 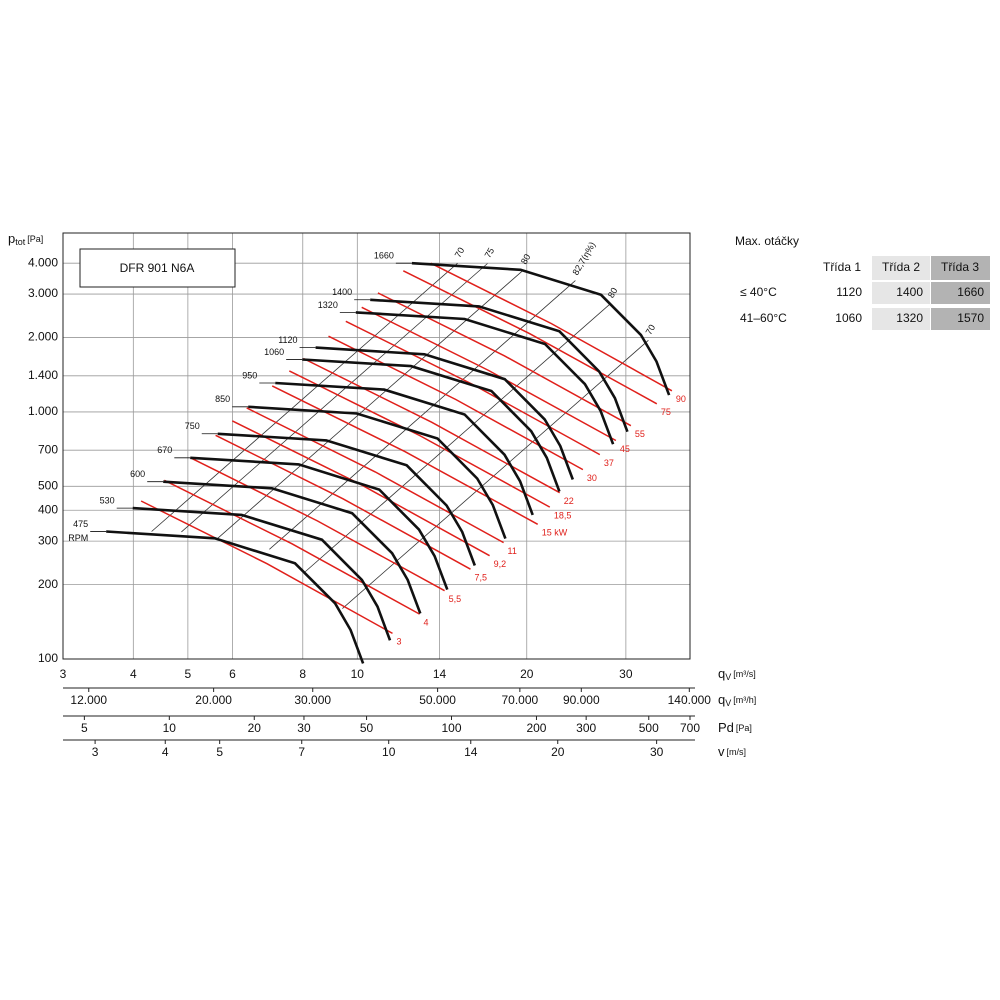 What do you see at coordinates (133, 674) in the screenshot?
I see `x-tick-label: 4` at bounding box center [133, 674].